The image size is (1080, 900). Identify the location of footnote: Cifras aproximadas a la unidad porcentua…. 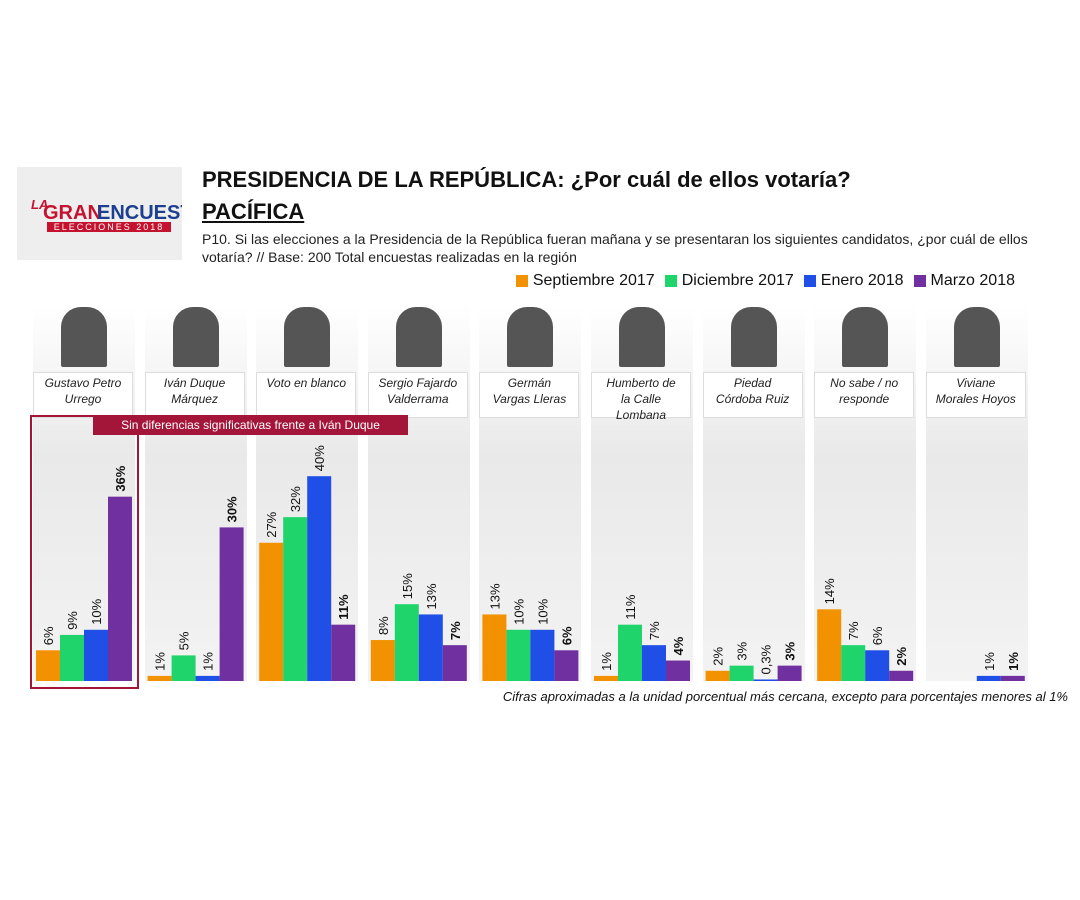
(785, 696).